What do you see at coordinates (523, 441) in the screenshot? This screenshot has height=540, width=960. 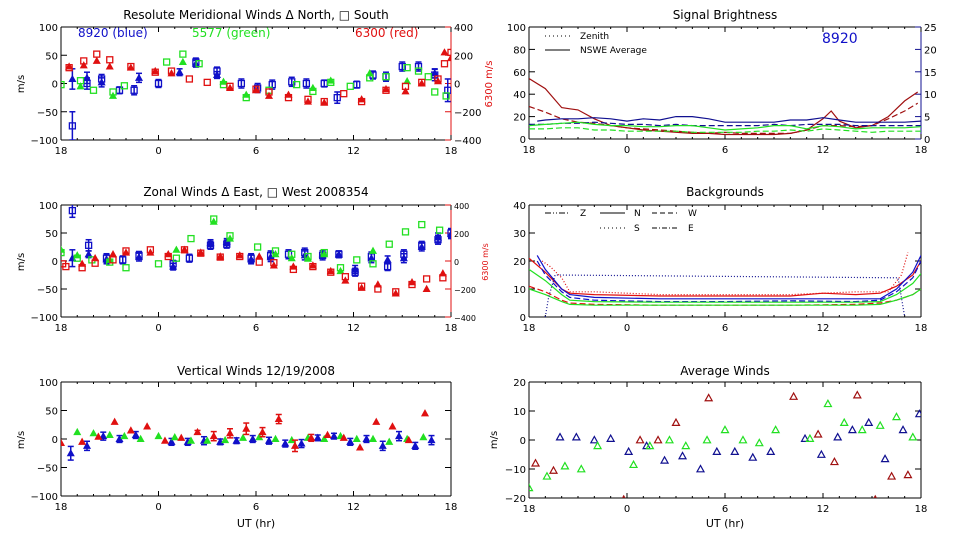 I see `average-ytick-label: 0` at bounding box center [523, 441].